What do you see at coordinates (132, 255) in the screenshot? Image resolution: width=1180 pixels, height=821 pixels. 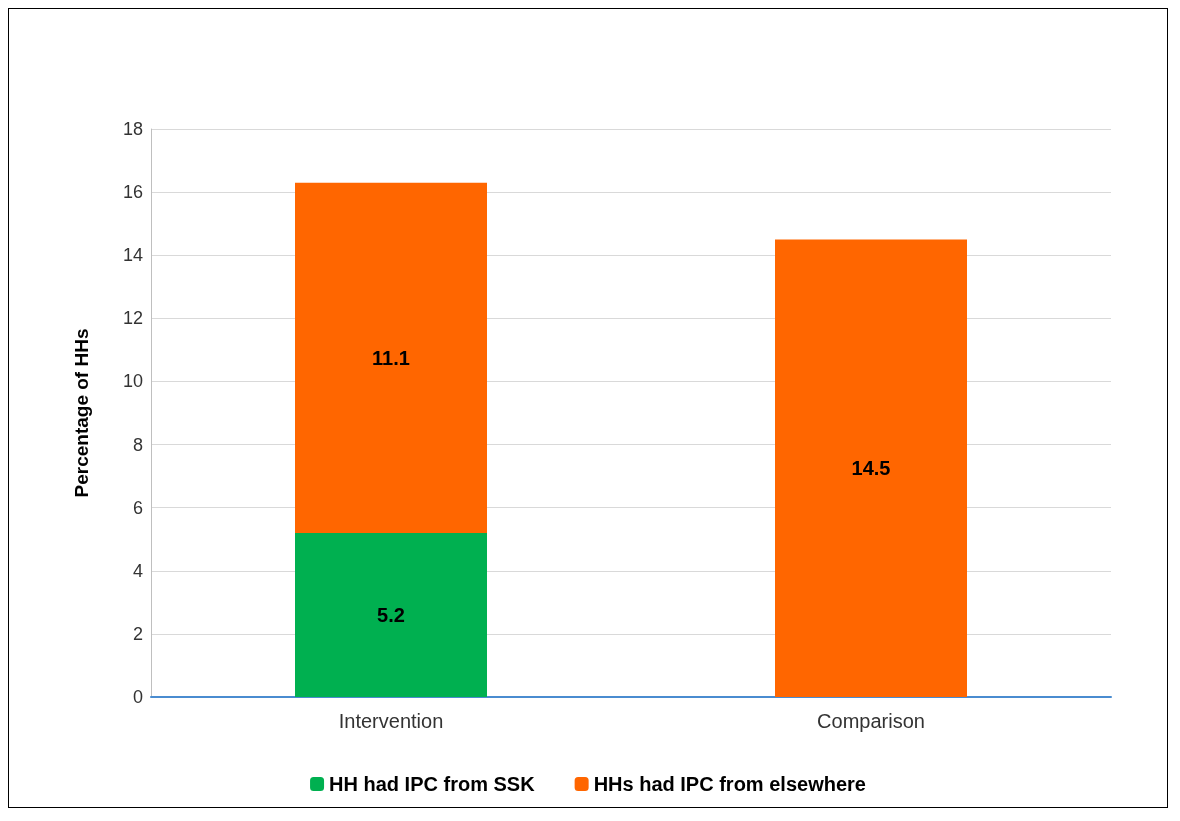 I see `y-tick-label: 14` at bounding box center [132, 255].